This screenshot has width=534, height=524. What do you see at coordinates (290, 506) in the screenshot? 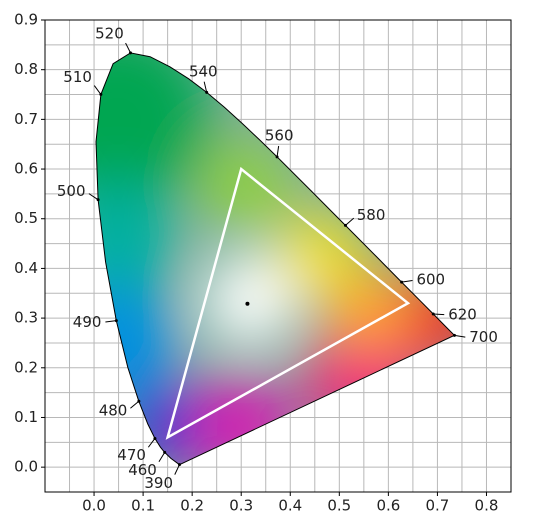
I see `x-tick-label: 0.4` at bounding box center [290, 506].